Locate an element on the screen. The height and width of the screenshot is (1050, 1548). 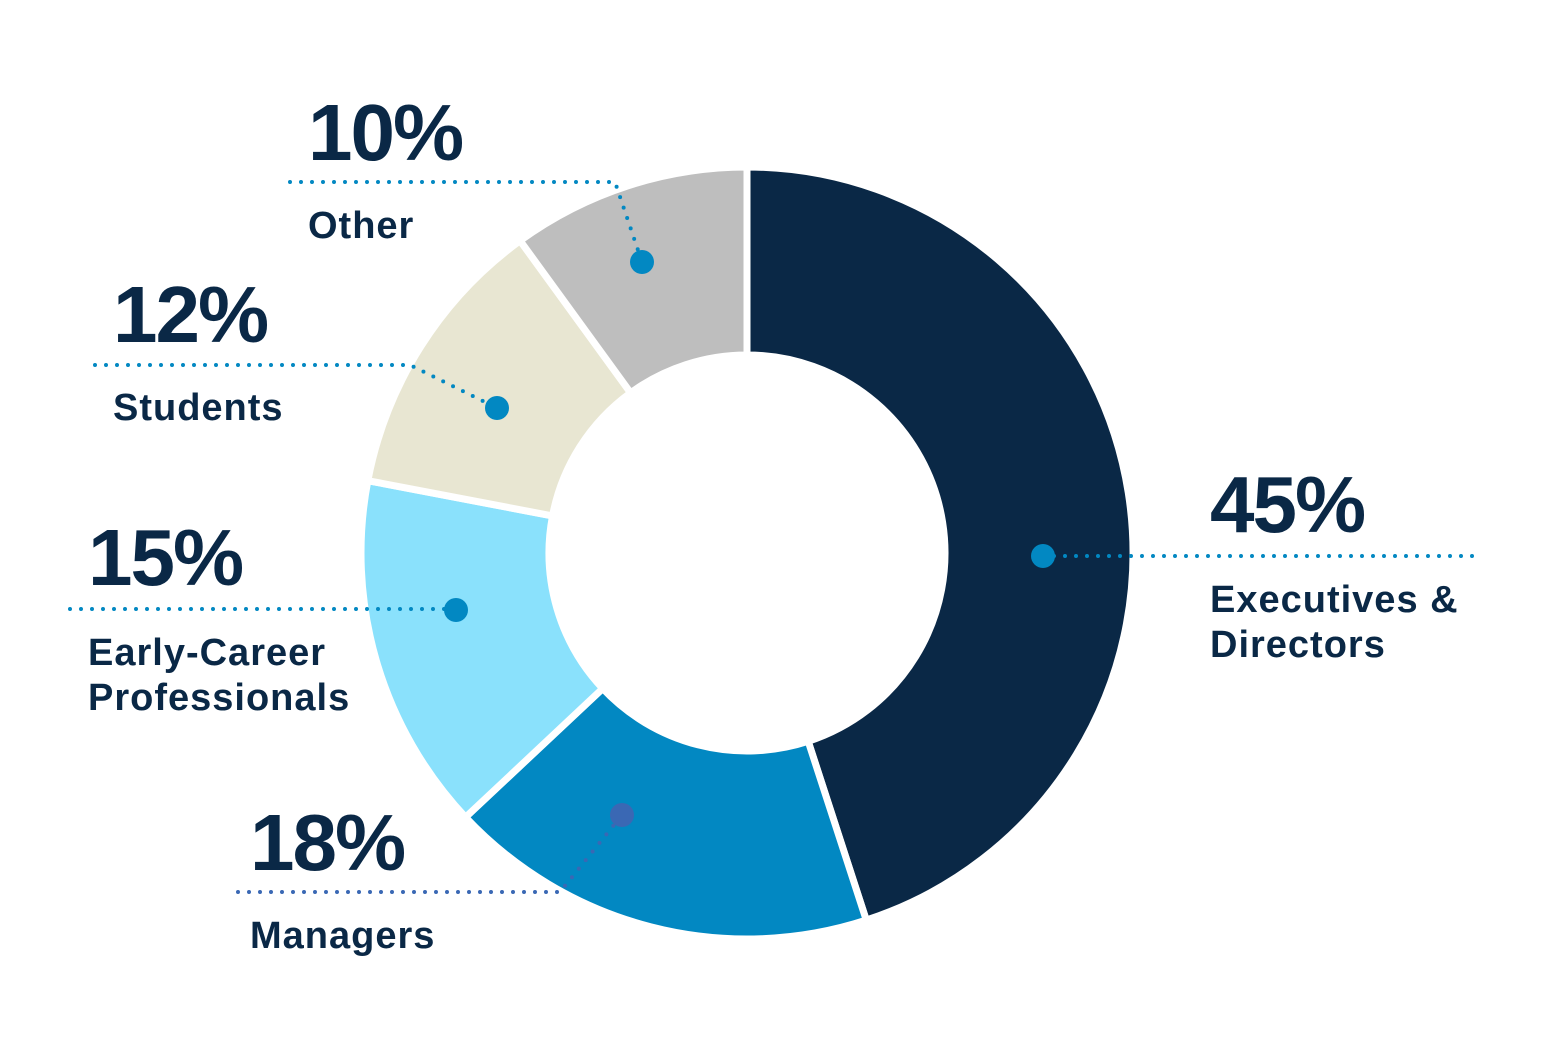
category-label-2: Professionals is located at coordinates (219, 698).